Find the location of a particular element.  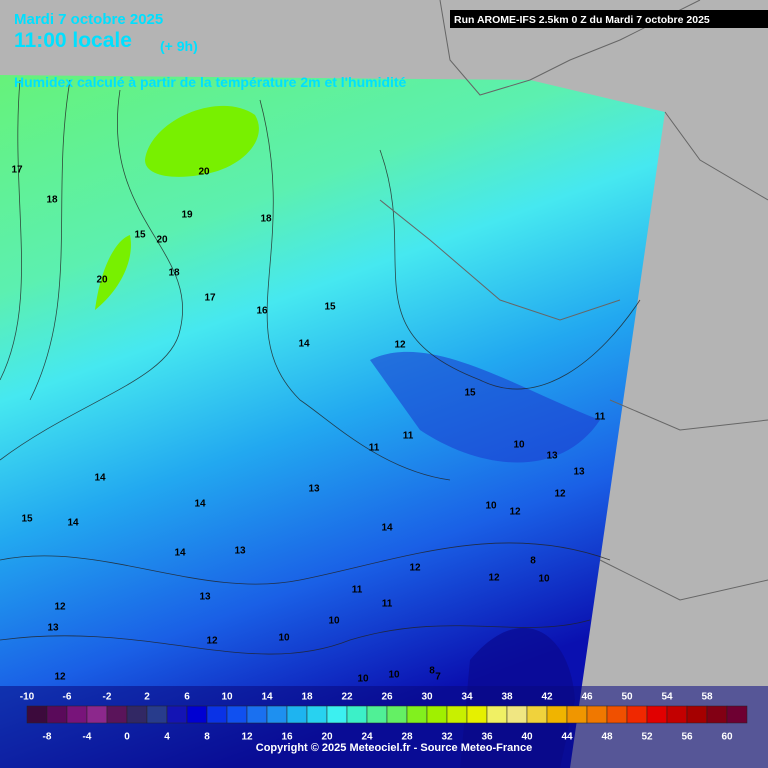

legend-label: 4 is located at coordinates (167, 737).